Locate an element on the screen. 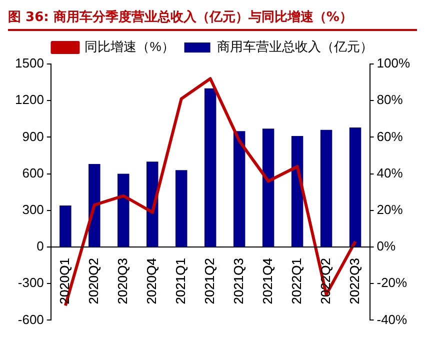 This screenshot has width=425, height=344. y-tick-label: -600 is located at coordinates (31, 319).